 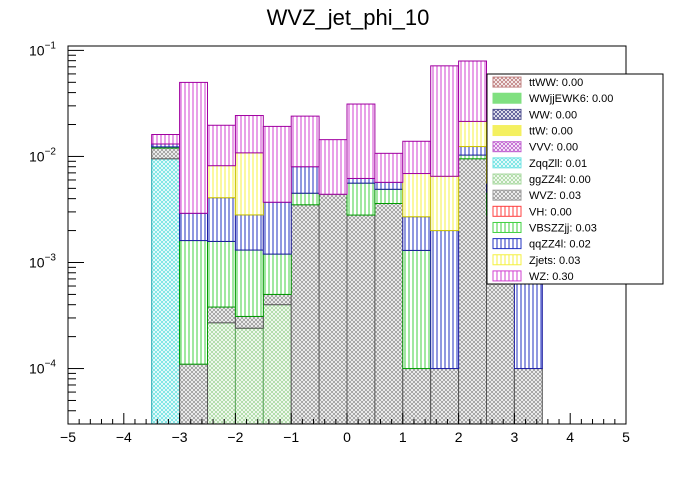 What do you see at coordinates (42, 49) in the screenshot?
I see `y-tick-label: 10⁻¹` at bounding box center [42, 49].